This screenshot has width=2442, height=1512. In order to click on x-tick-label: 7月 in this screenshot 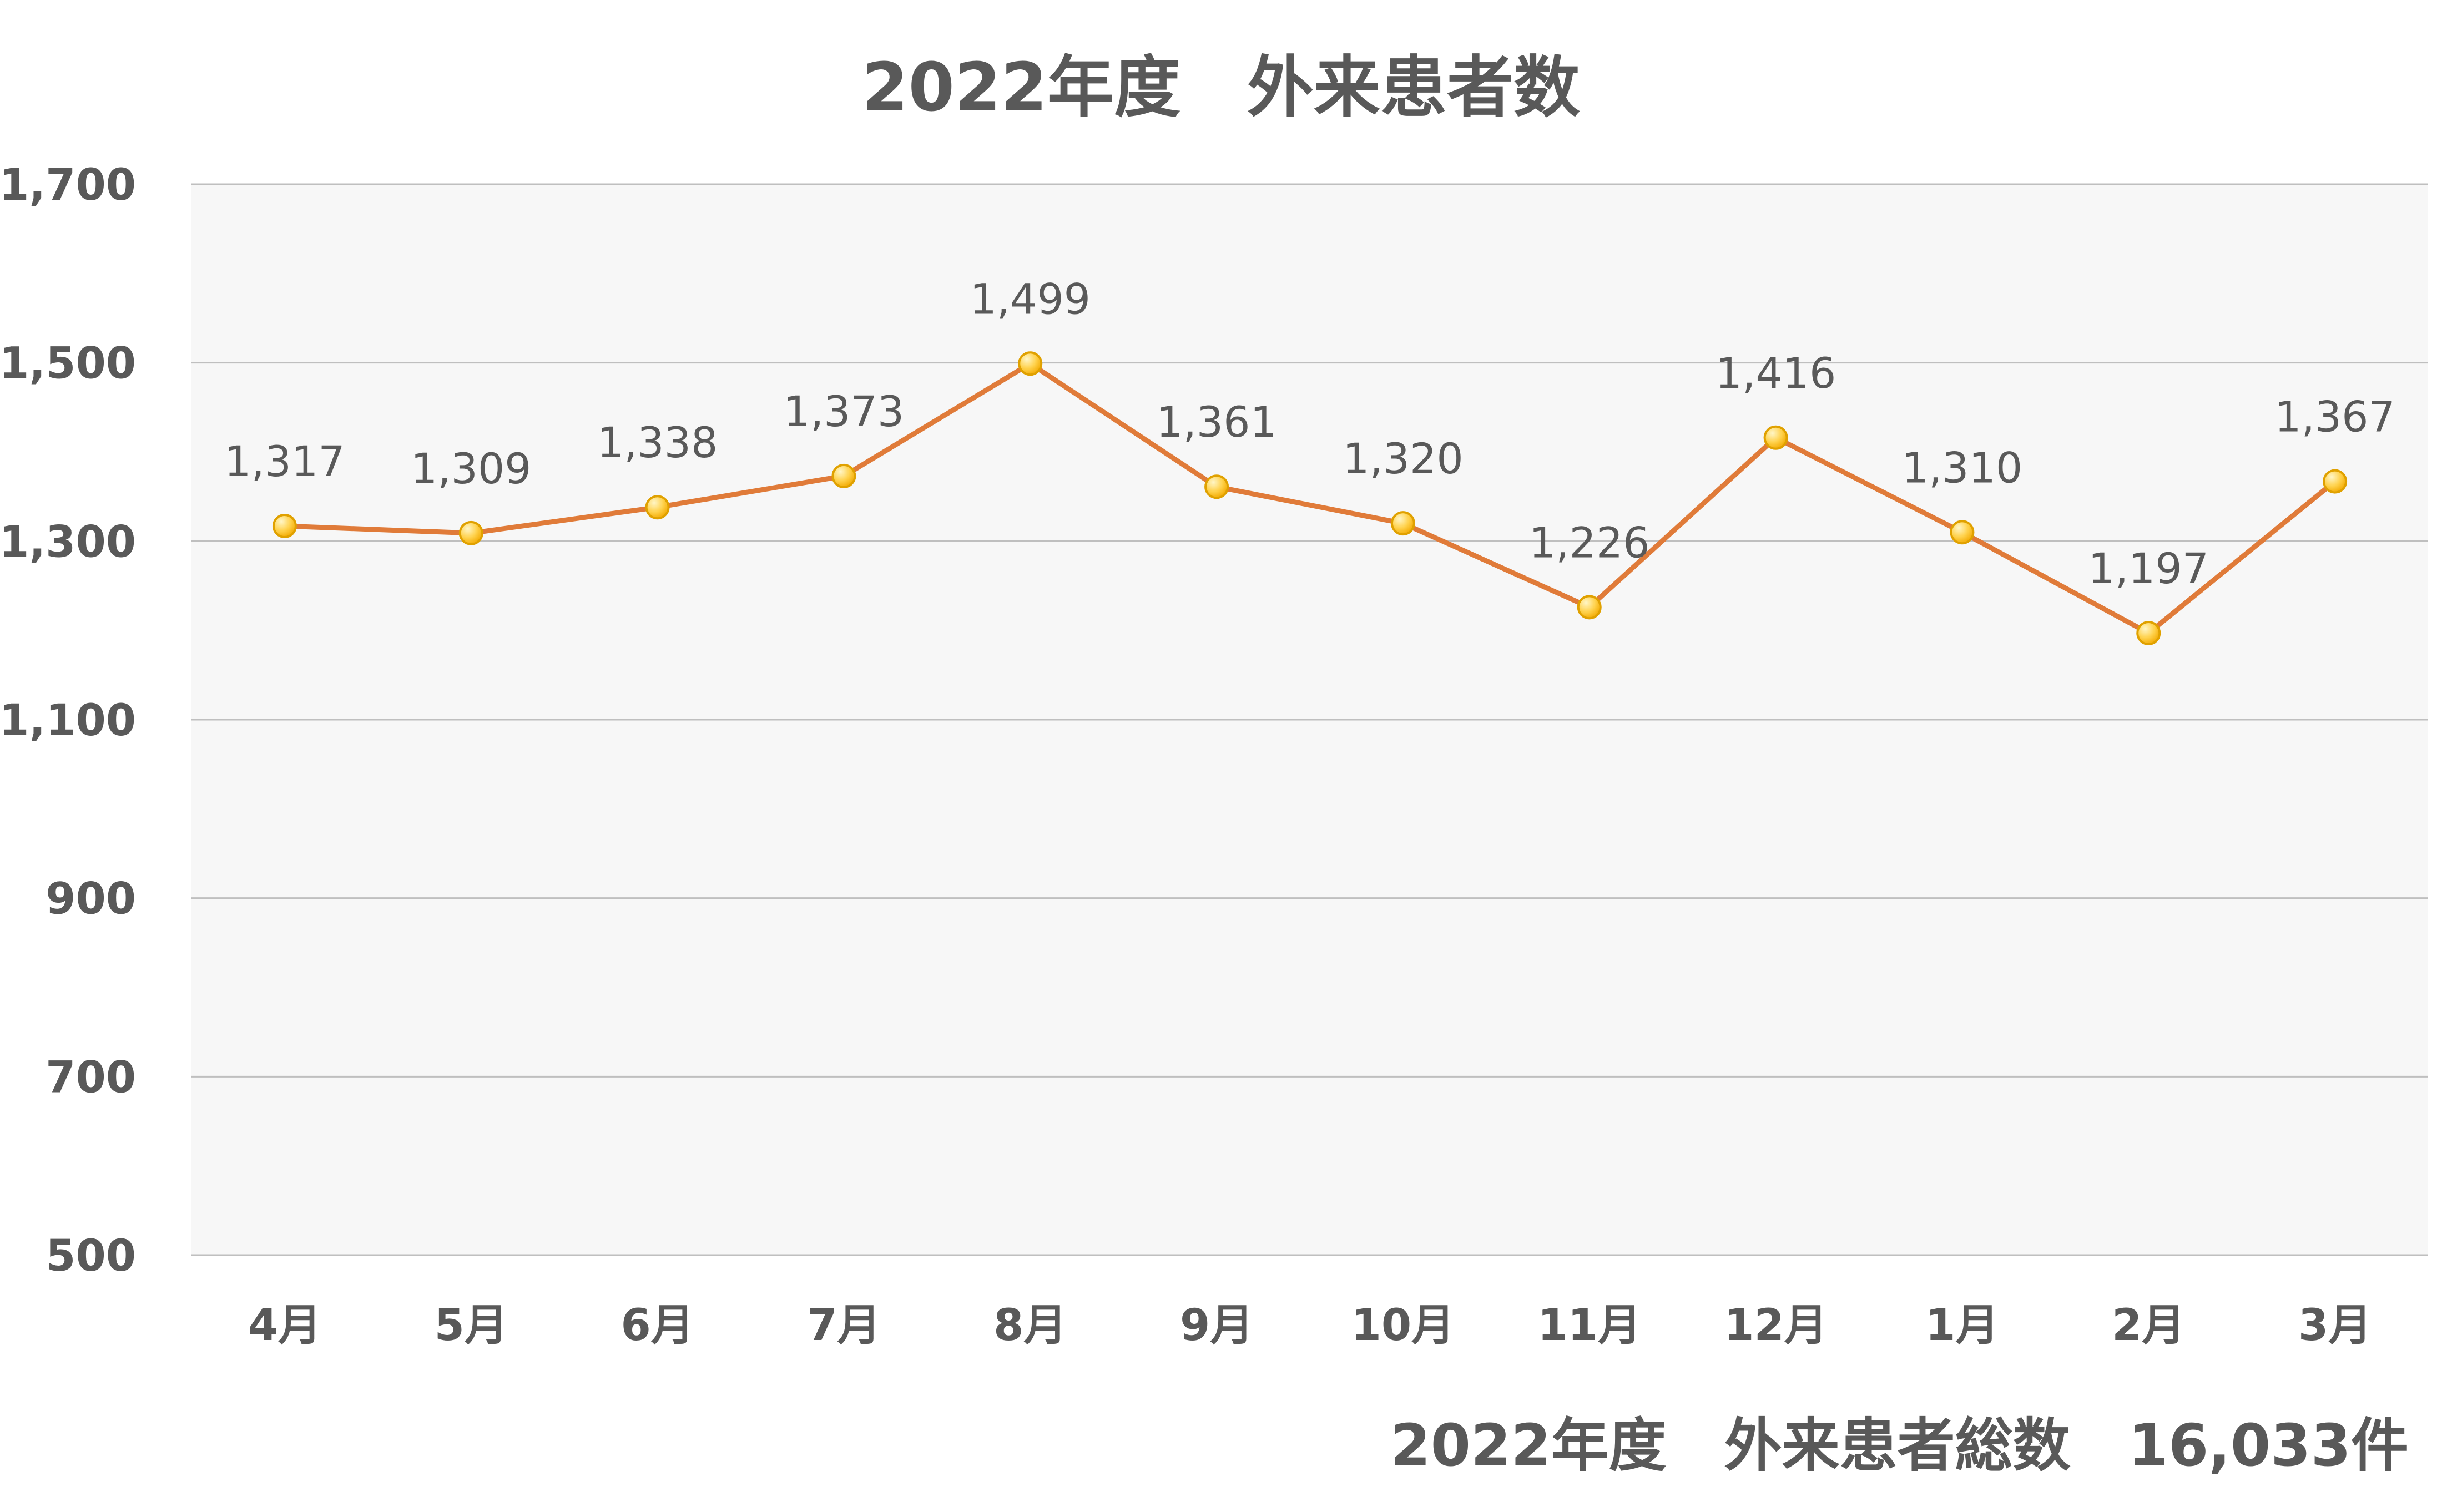, I will do `click(844, 1326)`.